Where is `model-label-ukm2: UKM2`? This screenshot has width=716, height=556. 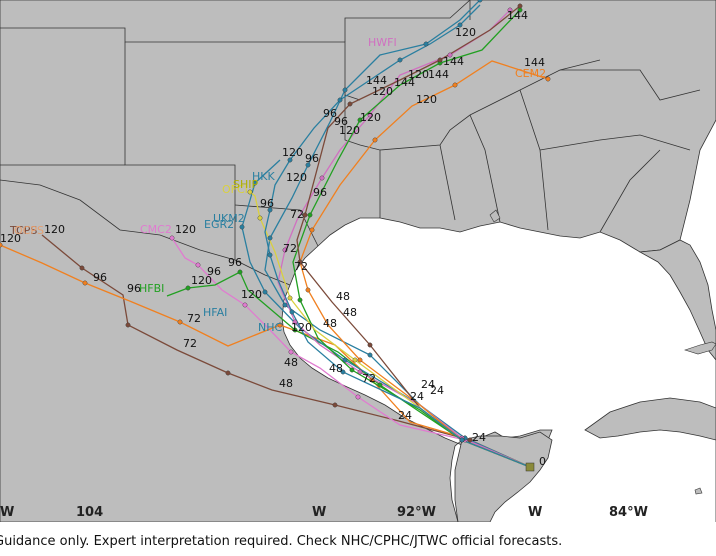 model-label-ukm2: UKM2 is located at coordinates (229, 218).